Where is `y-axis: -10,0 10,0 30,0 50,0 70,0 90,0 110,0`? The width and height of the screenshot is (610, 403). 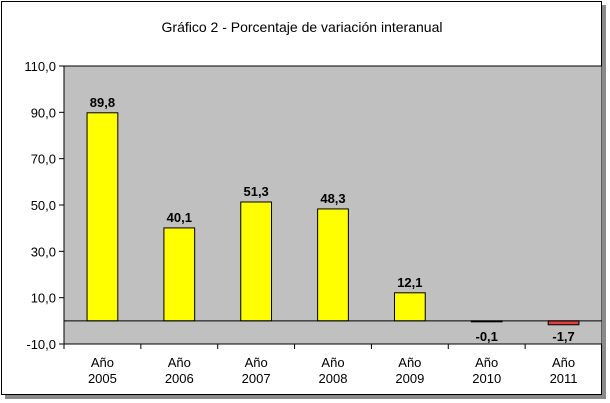 y-axis: -10,0 10,0 30,0 50,0 70,0 90,0 110,0 is located at coordinates (44, 205).